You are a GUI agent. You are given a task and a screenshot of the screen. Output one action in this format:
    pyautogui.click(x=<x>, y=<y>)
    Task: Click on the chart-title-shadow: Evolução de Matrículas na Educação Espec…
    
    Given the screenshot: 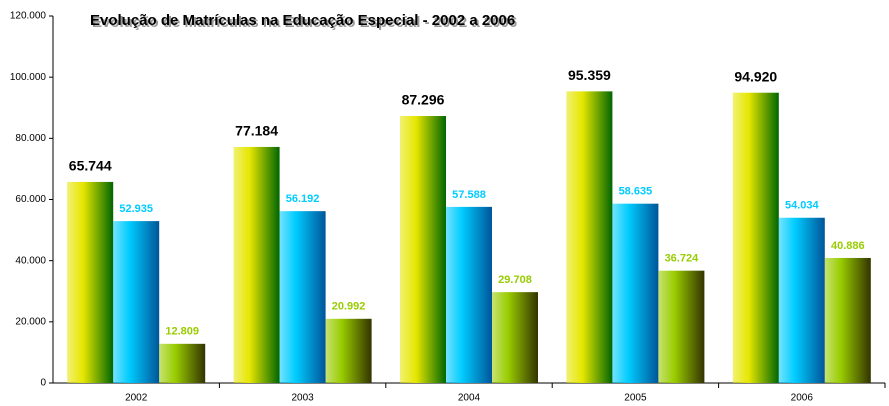 What is the action you would take?
    pyautogui.click(x=304, y=22)
    